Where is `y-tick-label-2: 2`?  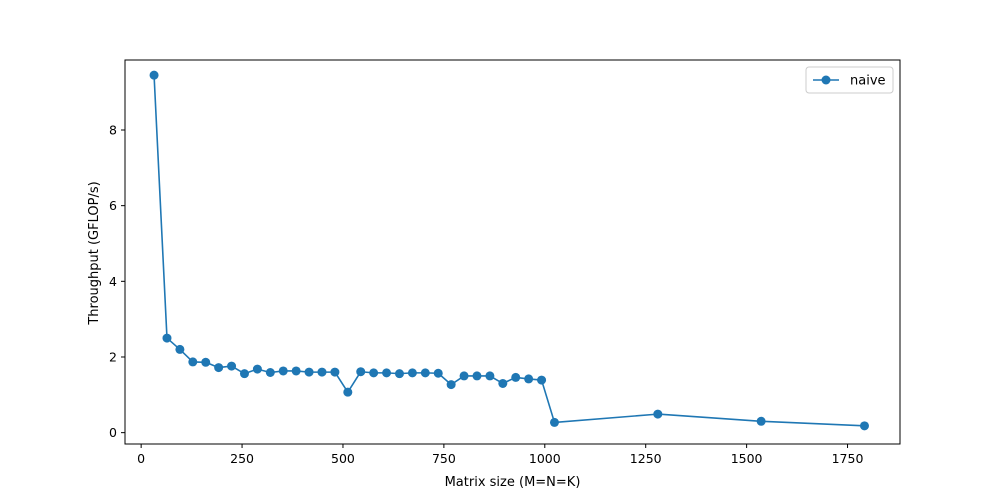
y-tick-label-2: 2 is located at coordinates (113, 356).